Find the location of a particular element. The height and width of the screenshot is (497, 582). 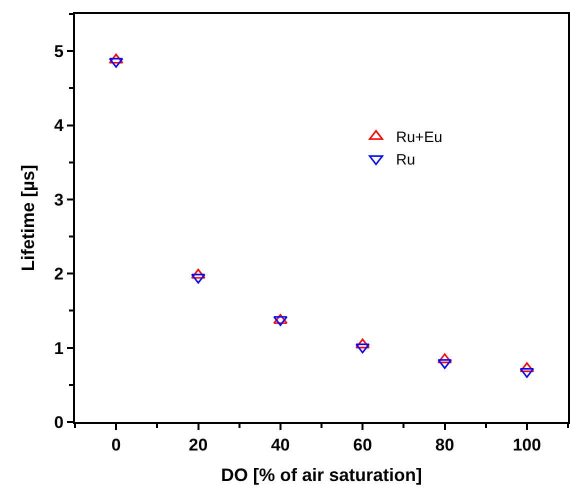

y-tick-label: 1 is located at coordinates (59, 348).